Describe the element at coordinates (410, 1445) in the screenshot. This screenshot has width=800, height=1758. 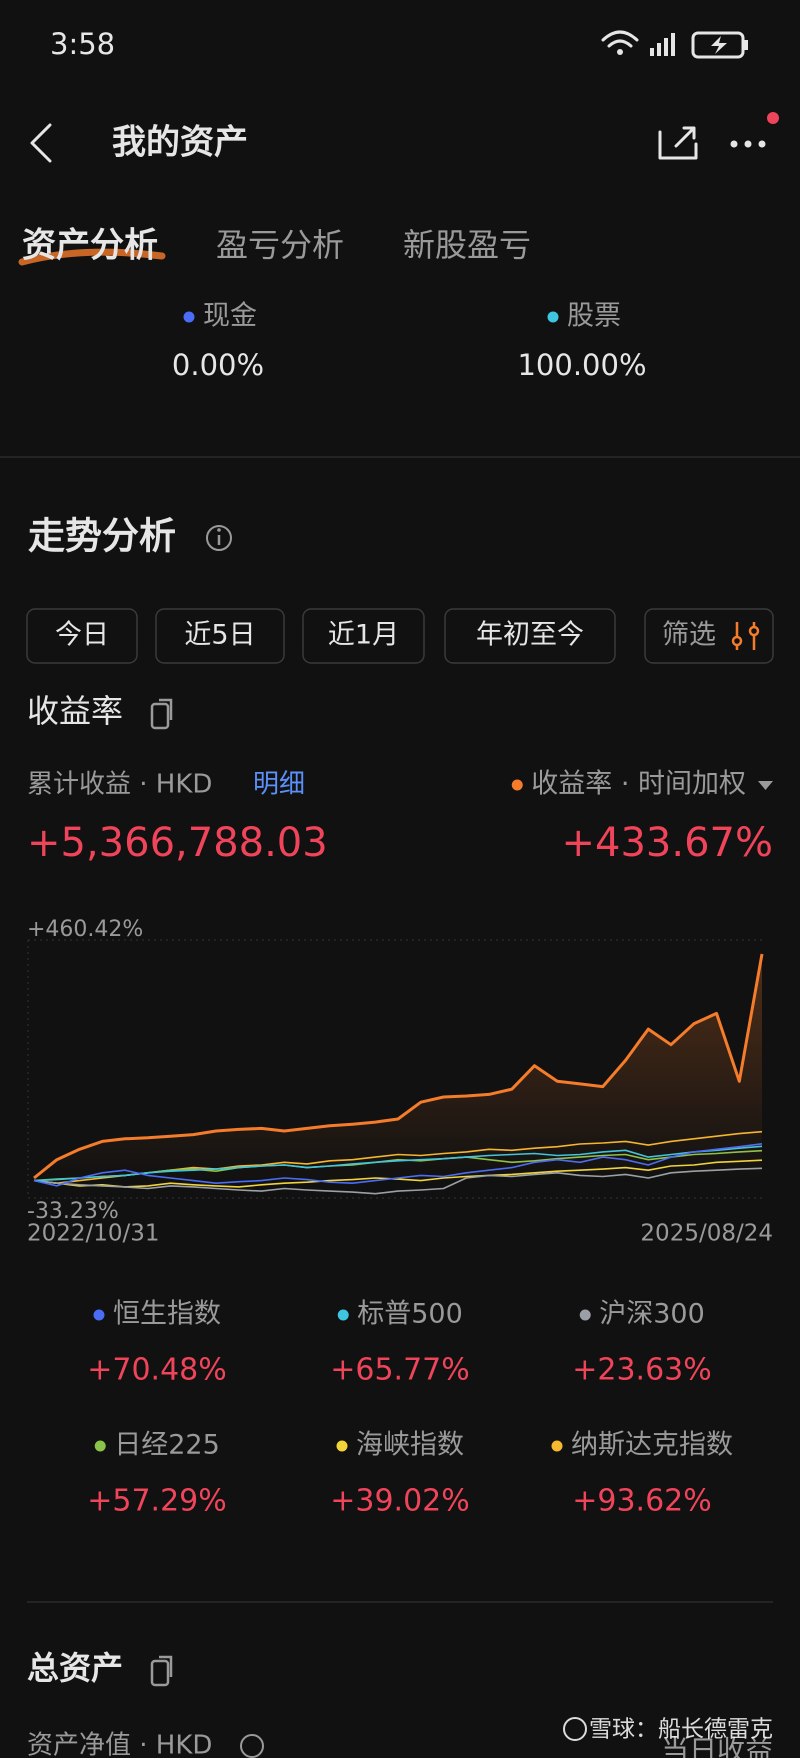
I see `legend-name: 海峡指数` at that location.